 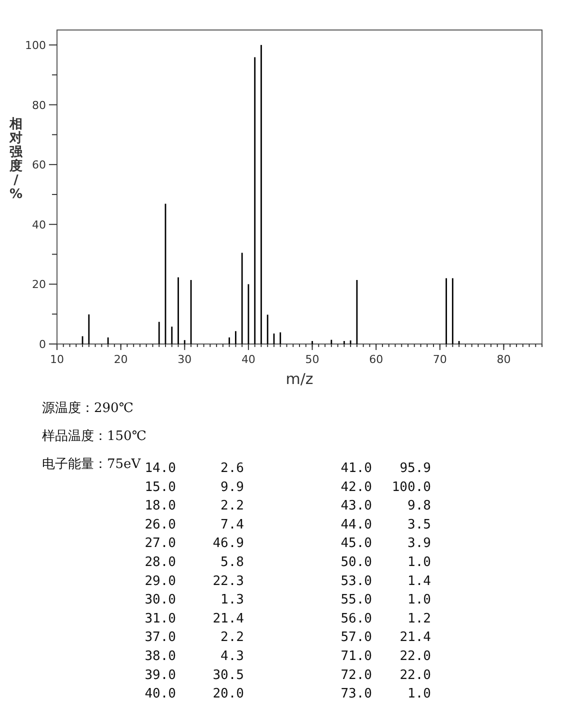 I want to click on text: 1.3, so click(x=232, y=600).